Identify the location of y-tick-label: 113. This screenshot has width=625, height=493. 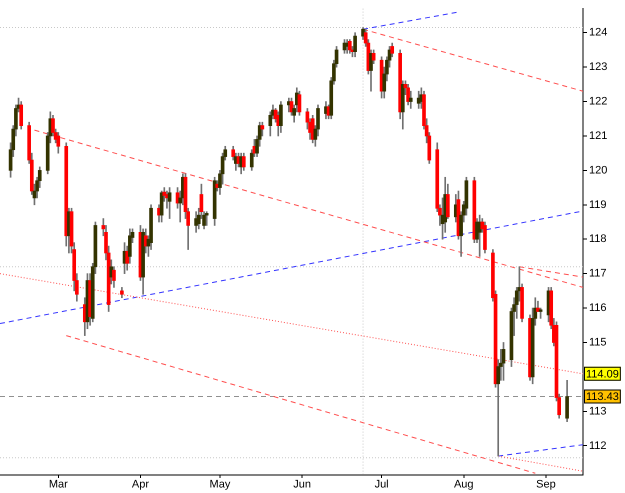
(598, 411).